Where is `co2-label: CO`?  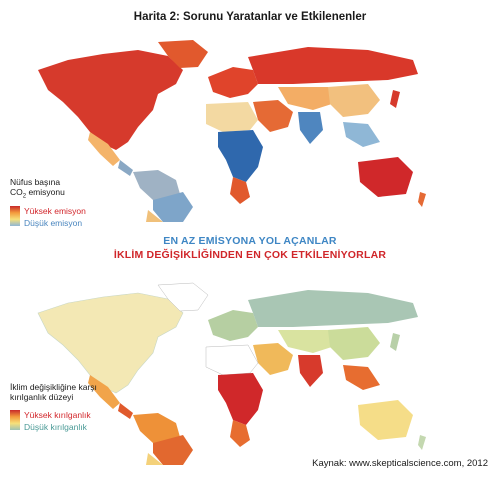
co2-label: CO is located at coordinates (16, 192).